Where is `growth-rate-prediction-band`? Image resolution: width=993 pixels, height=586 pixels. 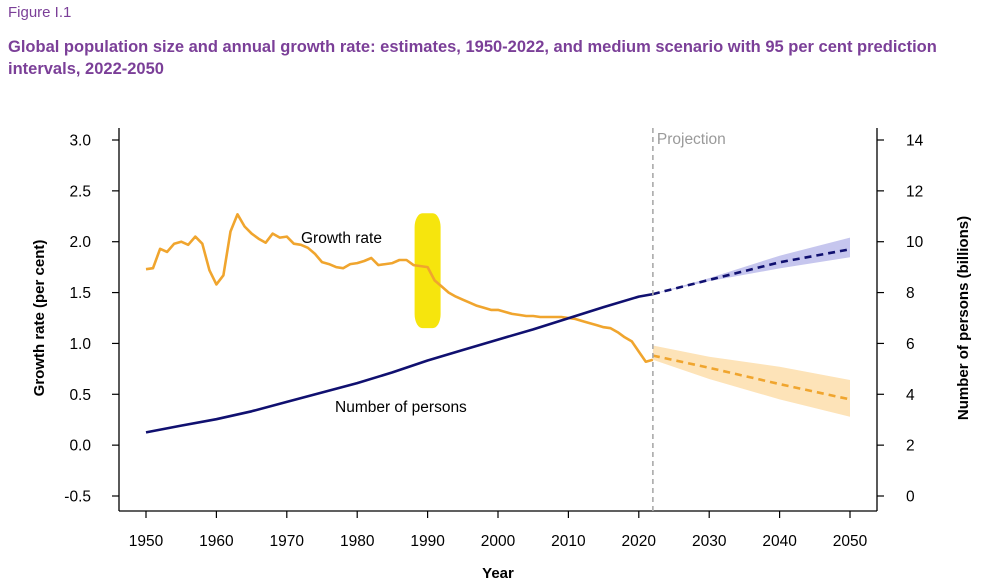 growth-rate-prediction-band is located at coordinates (751, 381).